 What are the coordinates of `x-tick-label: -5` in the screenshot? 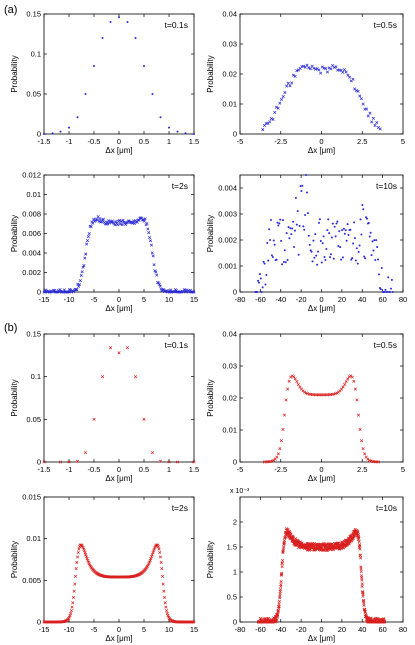 It's located at (240, 141).